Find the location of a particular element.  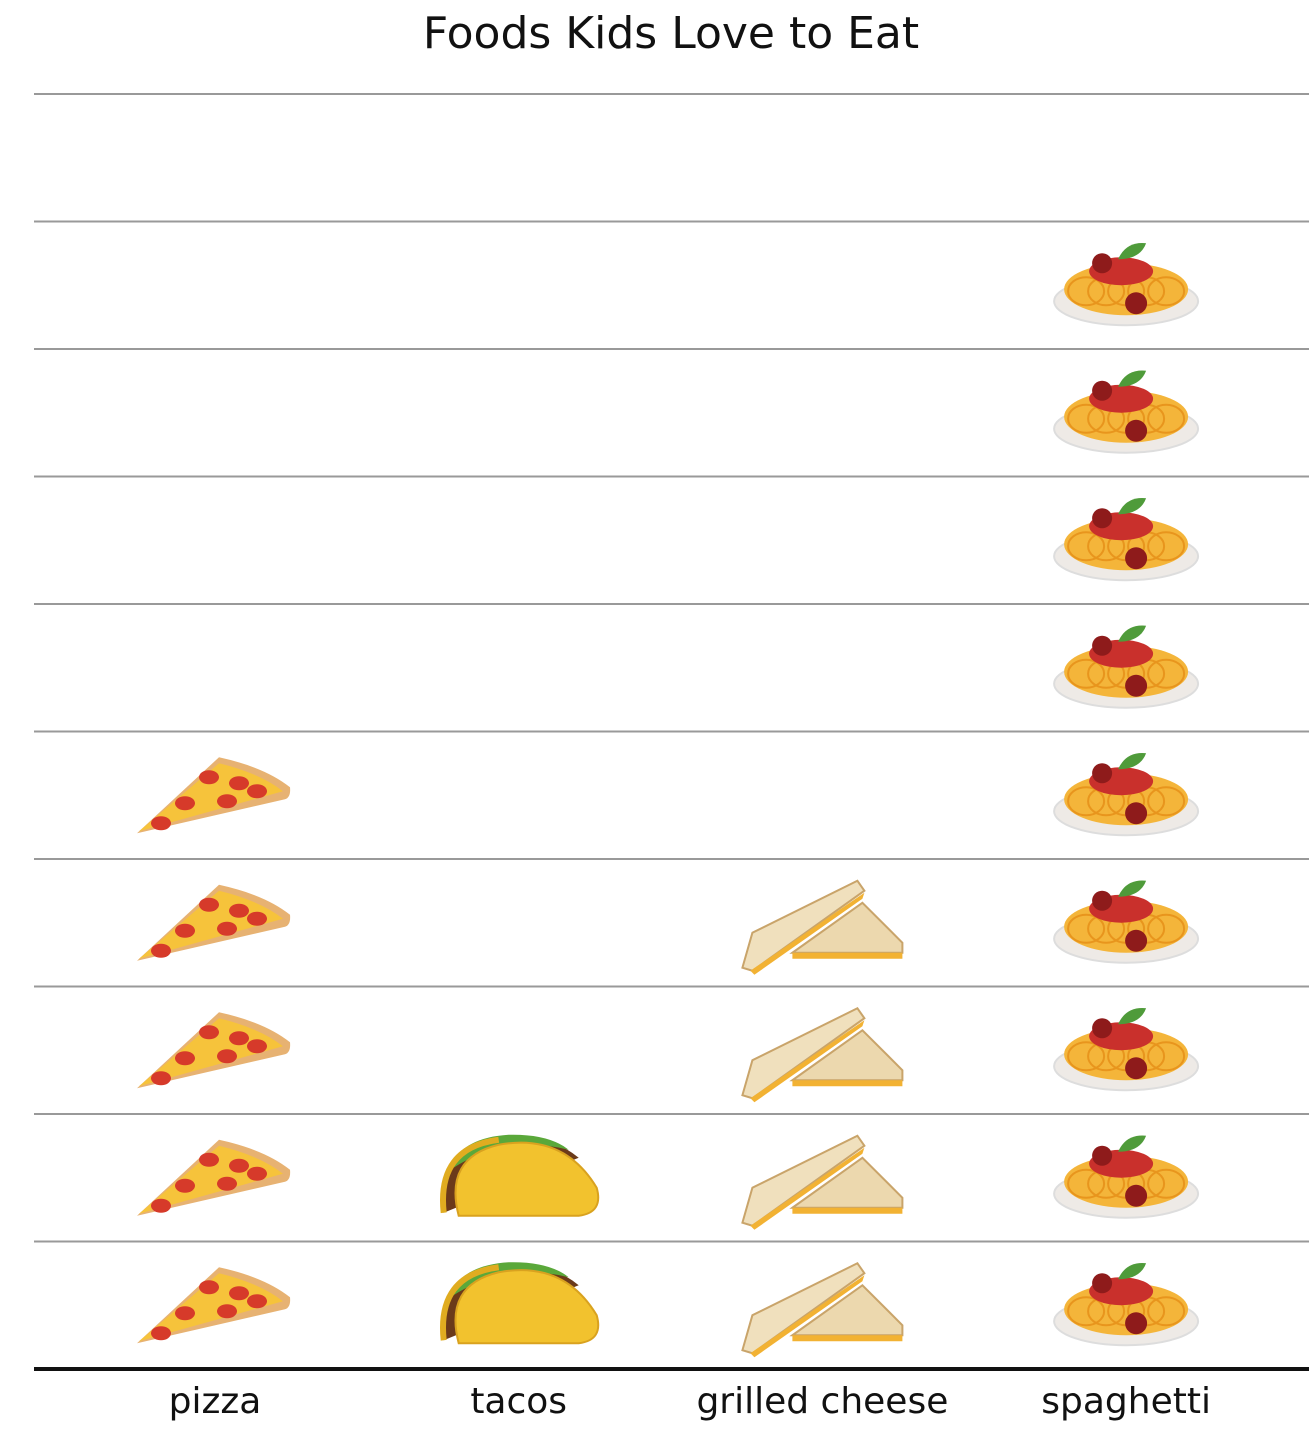

x-tick-label: grilled cheese is located at coordinates (822, 1401).